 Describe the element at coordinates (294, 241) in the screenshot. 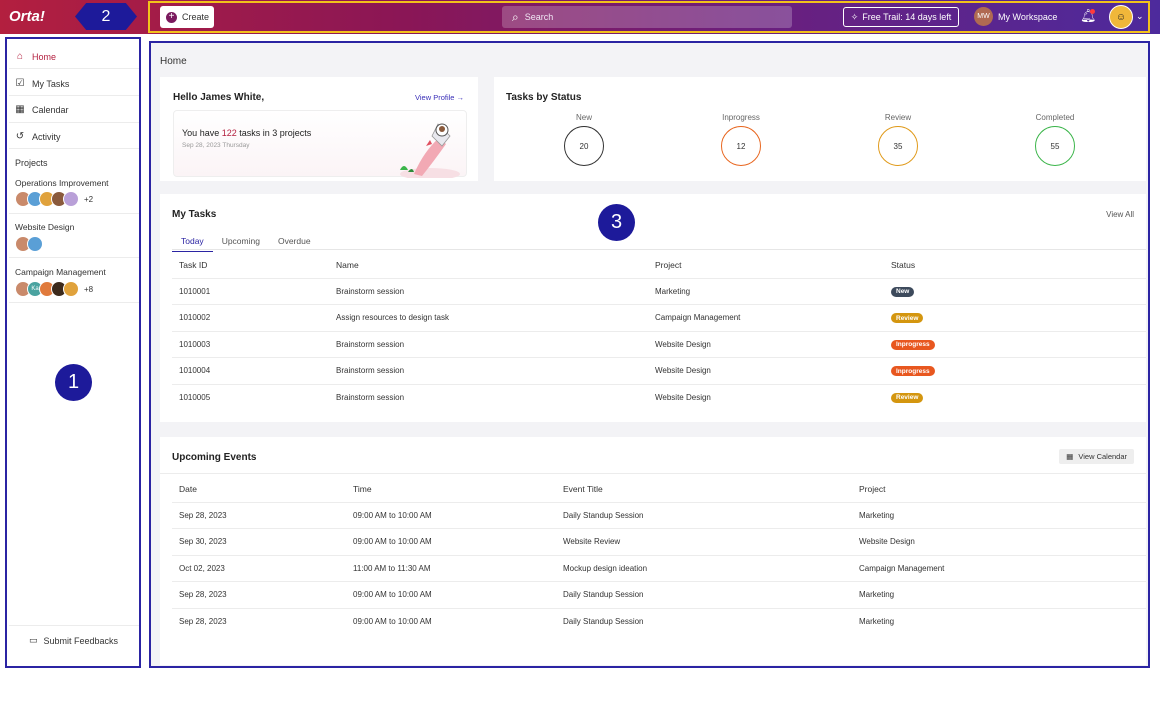

I see `tab-overdue: Overdue` at that location.